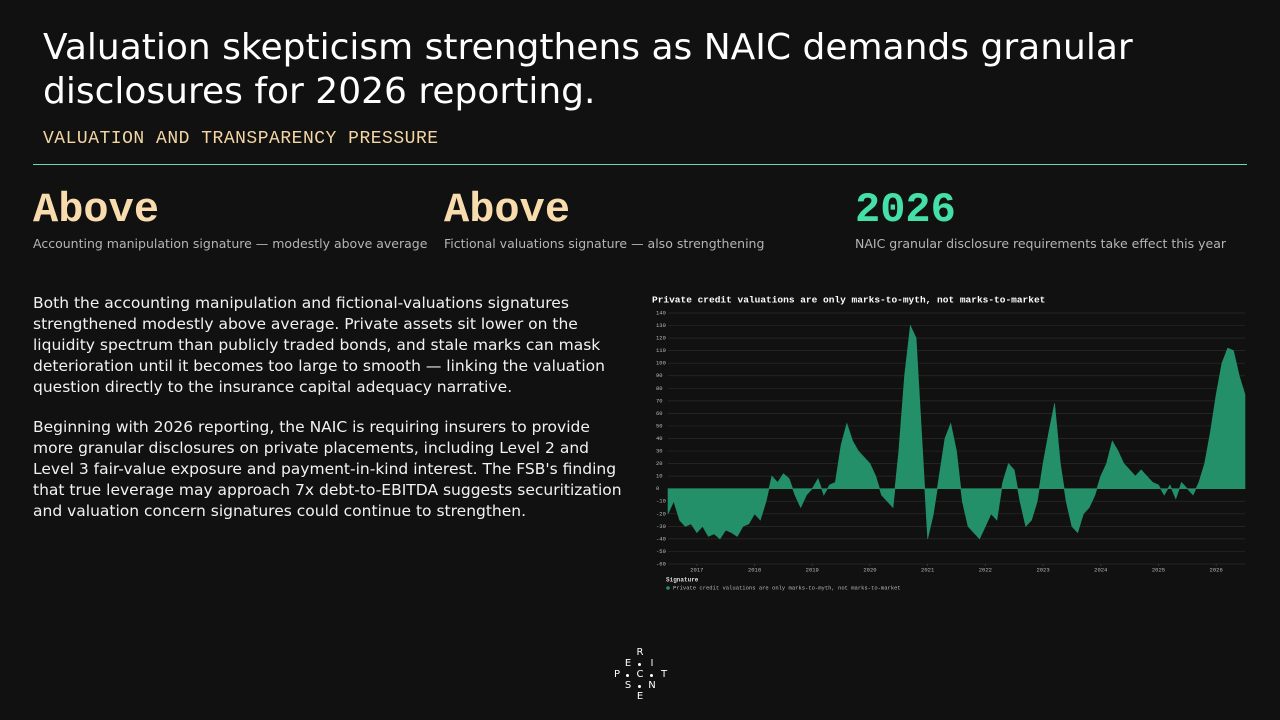 Image resolution: width=1280 pixels, height=720 pixels. What do you see at coordinates (1158, 569) in the screenshot?
I see `x-tick-label: 2025` at bounding box center [1158, 569].